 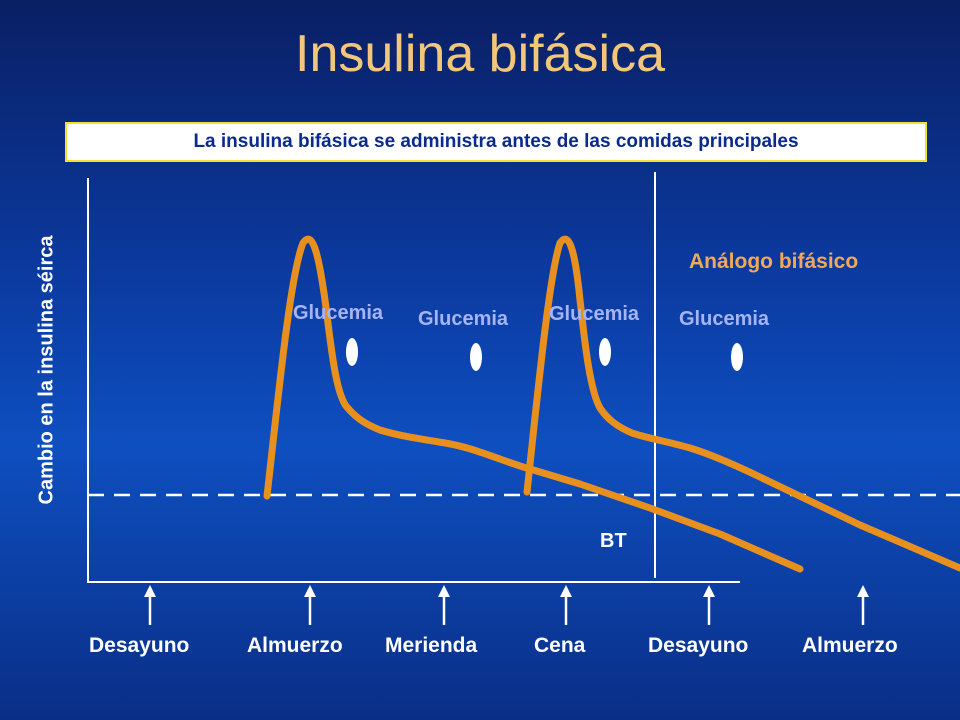 I want to click on slide-title: Insulina bifásica, so click(x=480, y=54).